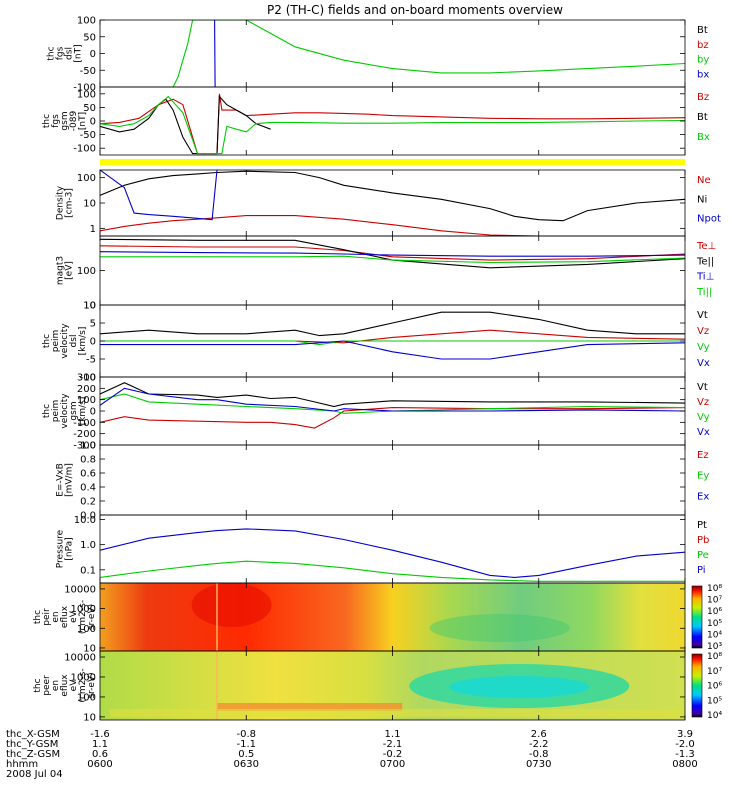 This screenshot has width=750, height=800. I want to click on series-Npot-line, so click(159, 195).